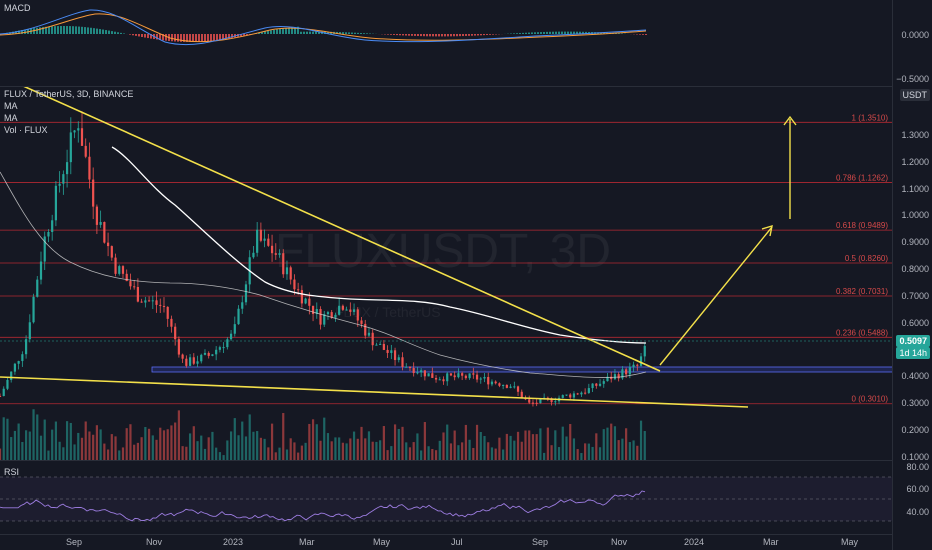  Describe the element at coordinates (26, 130) in the screenshot. I see `indicator-volume: Vol · FLUX` at that location.